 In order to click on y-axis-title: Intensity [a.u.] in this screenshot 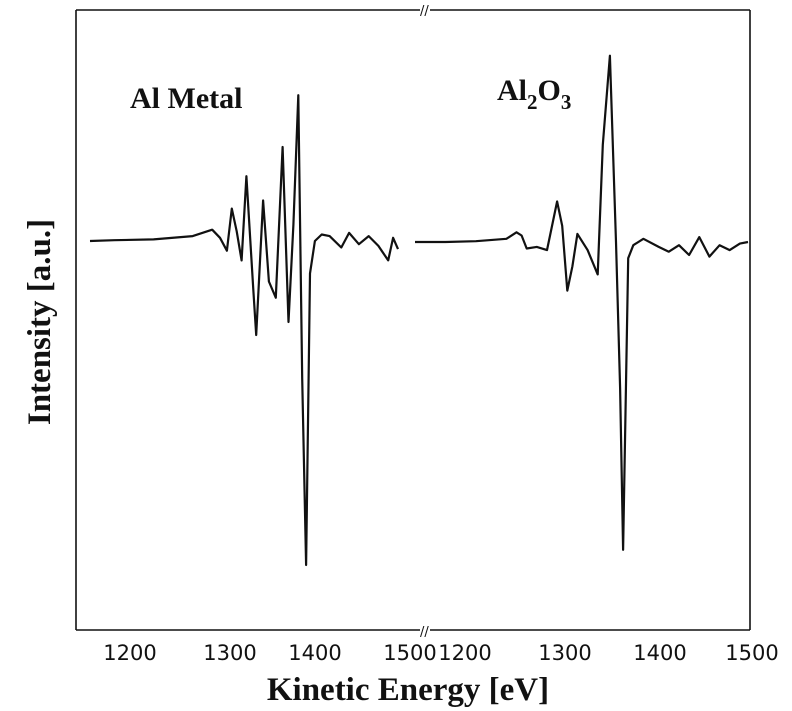, I will do `click(40, 322)`.